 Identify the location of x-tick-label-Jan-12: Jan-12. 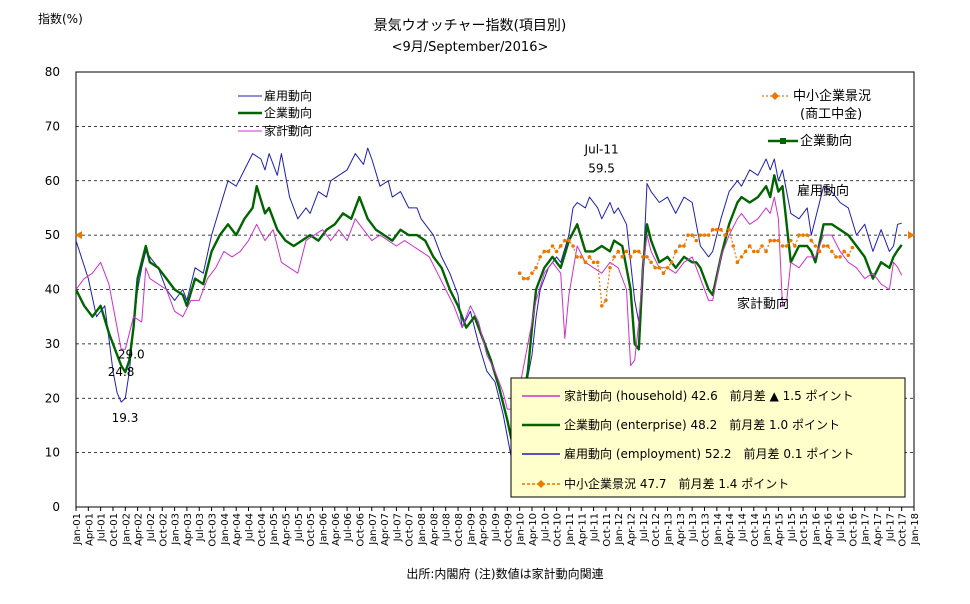
(619, 529).